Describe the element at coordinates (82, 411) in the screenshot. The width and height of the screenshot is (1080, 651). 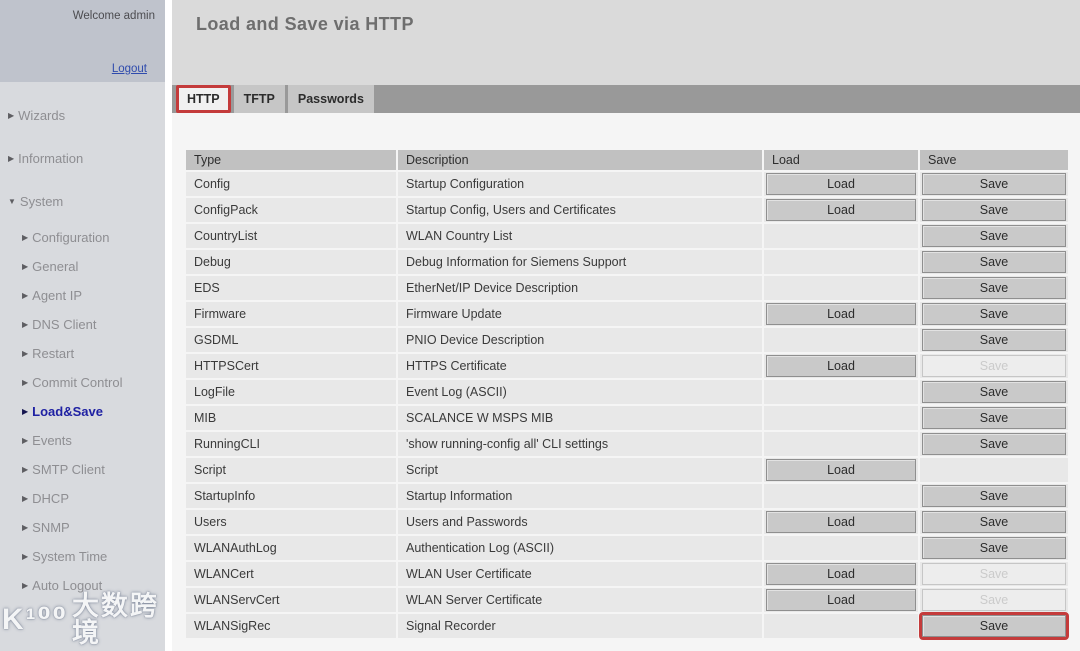
I see `sidebar-item-load-save: ▶ Load&Save` at that location.